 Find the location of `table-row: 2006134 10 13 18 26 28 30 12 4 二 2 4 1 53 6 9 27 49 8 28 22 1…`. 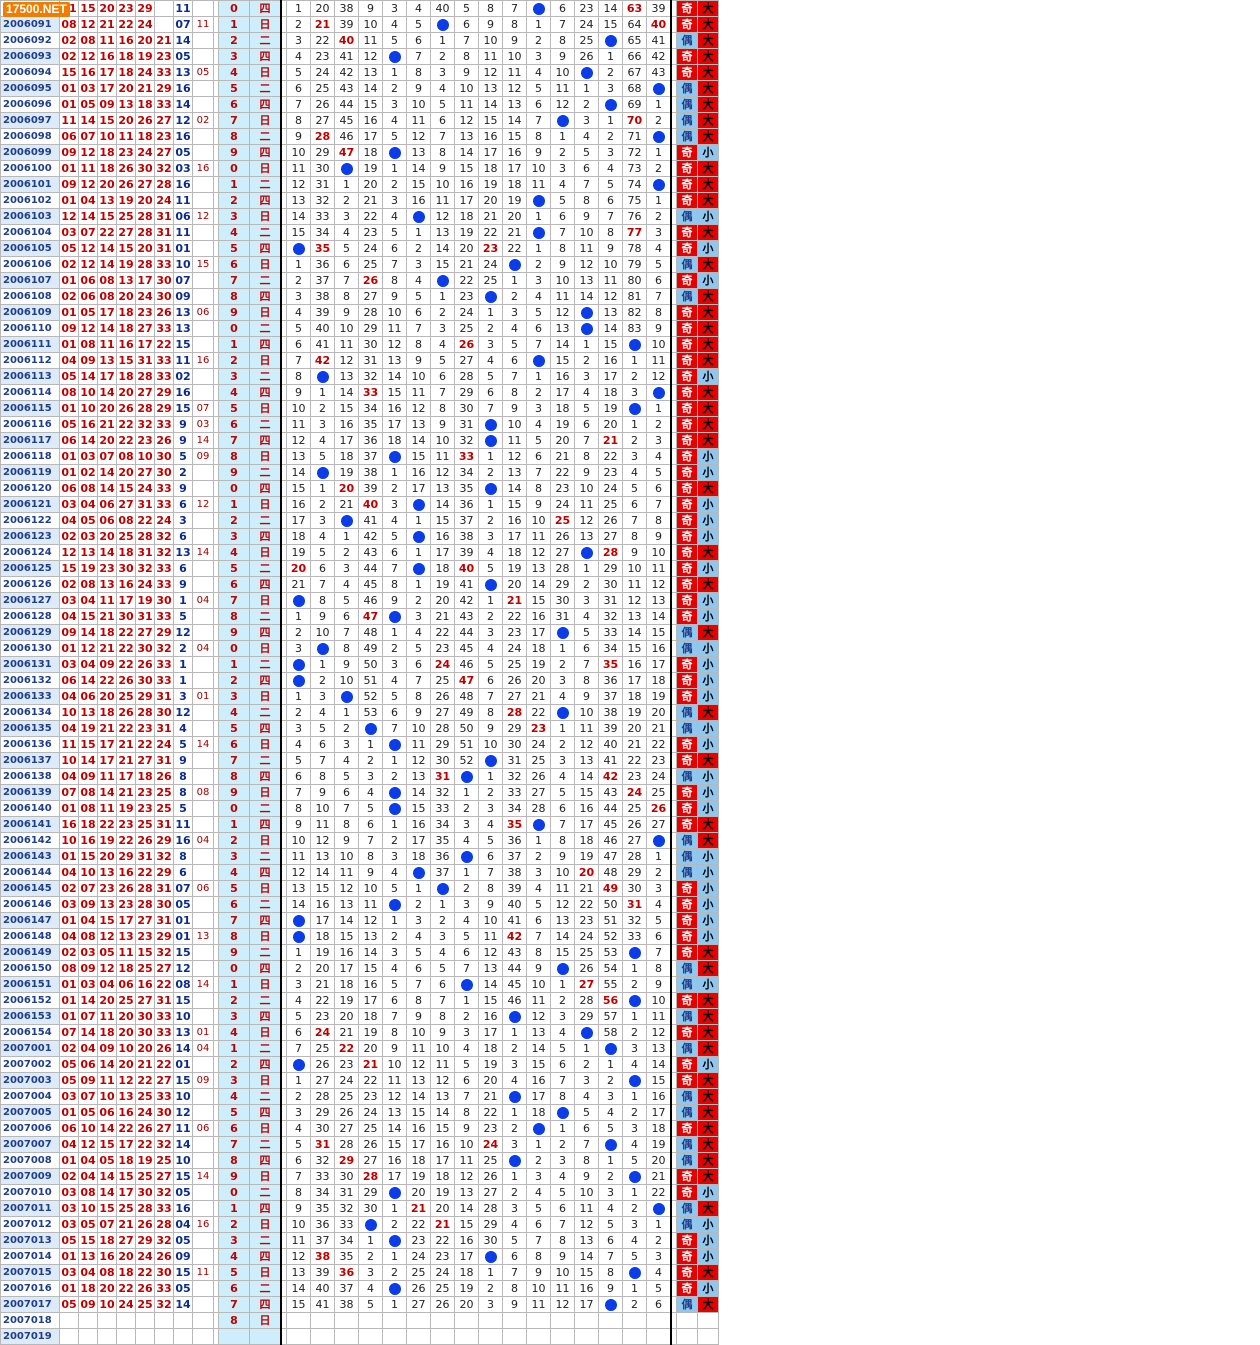

table-row: 2006134 10 13 18 26 28 30 12 4 二 2 4 1 53 6 9 27 49 8 28 22 1… is located at coordinates (359, 712).